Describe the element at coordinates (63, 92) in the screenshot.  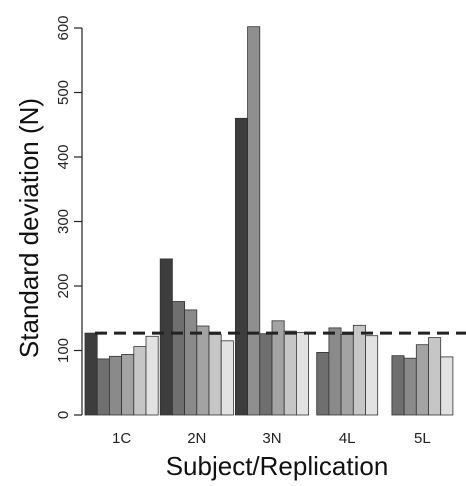
I see `y-tick-label: 500` at that location.